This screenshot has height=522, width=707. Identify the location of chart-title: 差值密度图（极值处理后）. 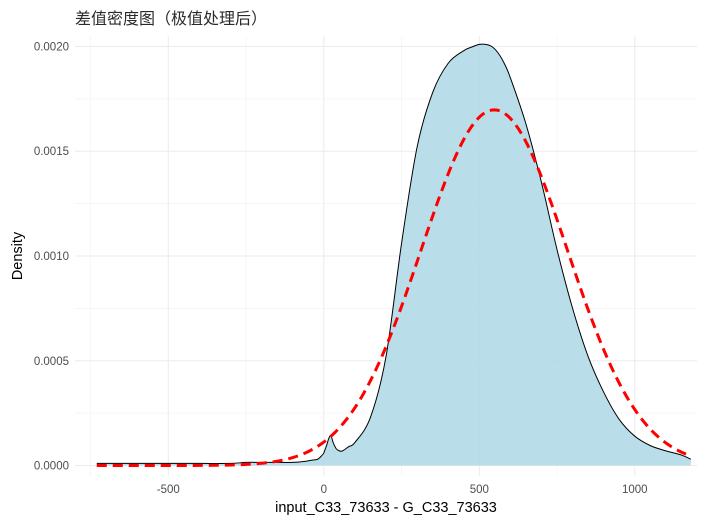
(171, 18).